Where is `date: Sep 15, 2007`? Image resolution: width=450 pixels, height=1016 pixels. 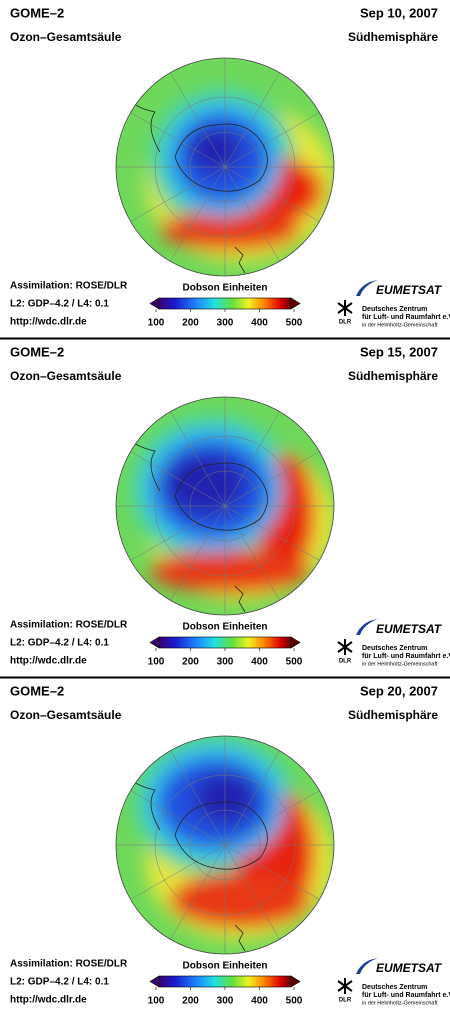 date: Sep 15, 2007 is located at coordinates (399, 351).